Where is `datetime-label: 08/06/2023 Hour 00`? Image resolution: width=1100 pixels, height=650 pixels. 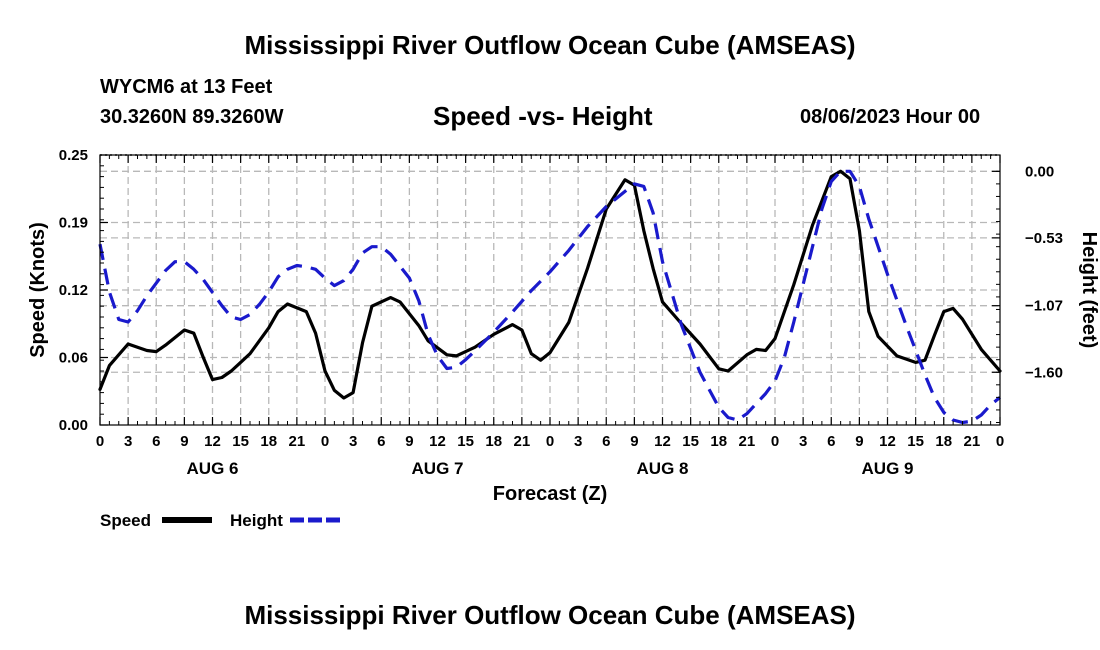 datetime-label: 08/06/2023 Hour 00 is located at coordinates (890, 117).